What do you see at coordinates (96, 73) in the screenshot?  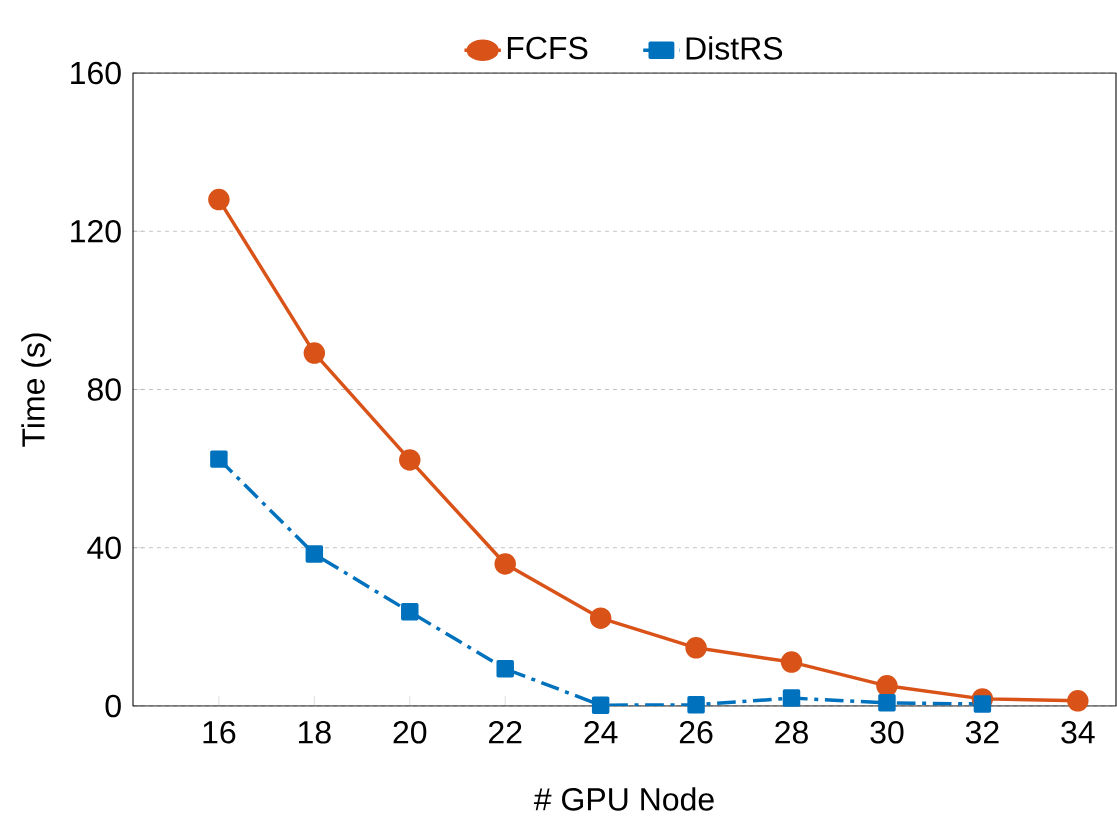 I see `y-tick-label: 160` at bounding box center [96, 73].